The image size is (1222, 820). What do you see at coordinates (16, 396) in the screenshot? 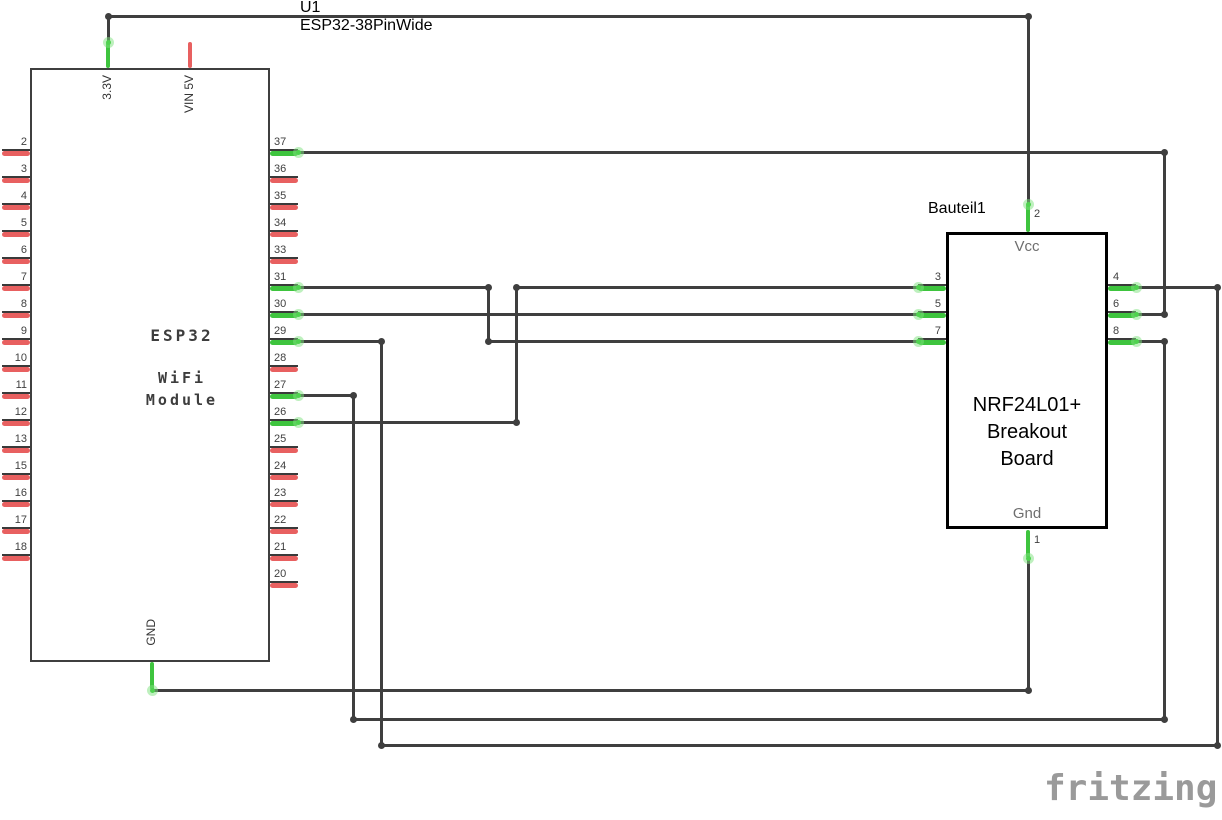
I see `pin-stub-GPIO27` at bounding box center [16, 396].